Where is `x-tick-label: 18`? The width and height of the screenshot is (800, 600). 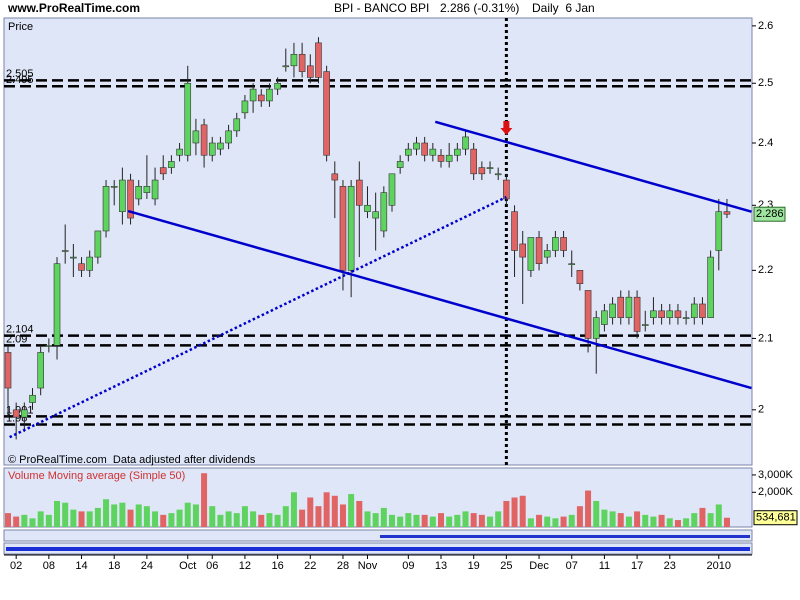 x-tick-label: 18 is located at coordinates (114, 566).